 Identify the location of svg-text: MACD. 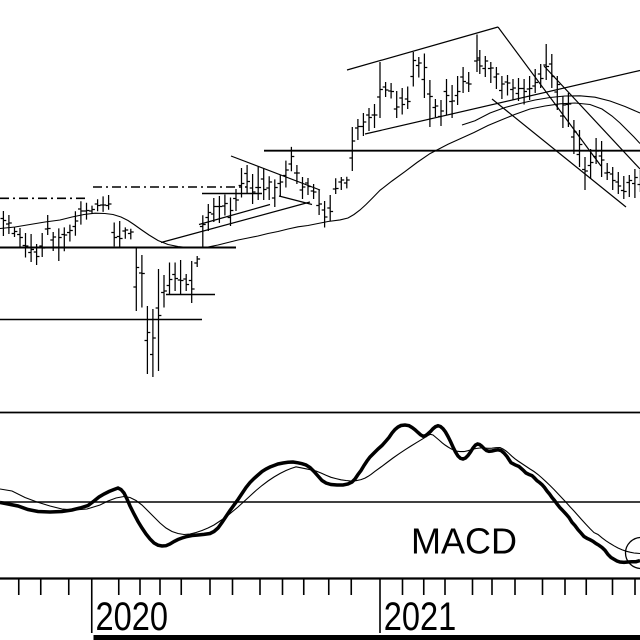
(464, 541).